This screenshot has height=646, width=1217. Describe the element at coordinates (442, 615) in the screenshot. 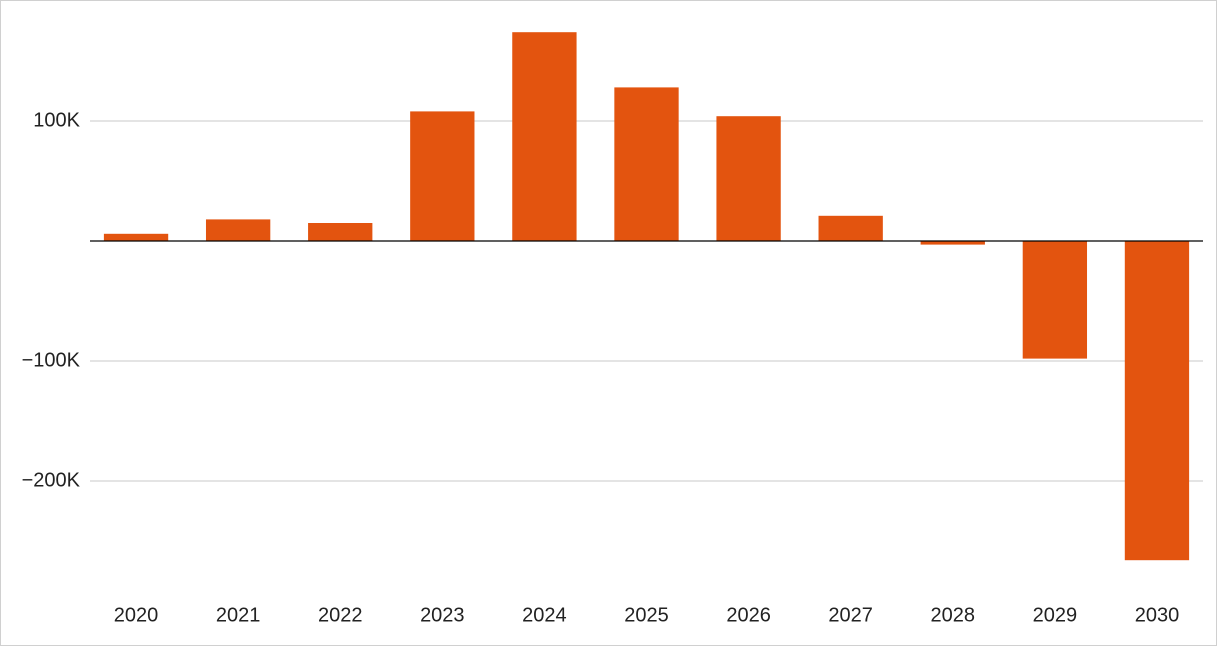

I see `x-tick-label: 2023` at that location.